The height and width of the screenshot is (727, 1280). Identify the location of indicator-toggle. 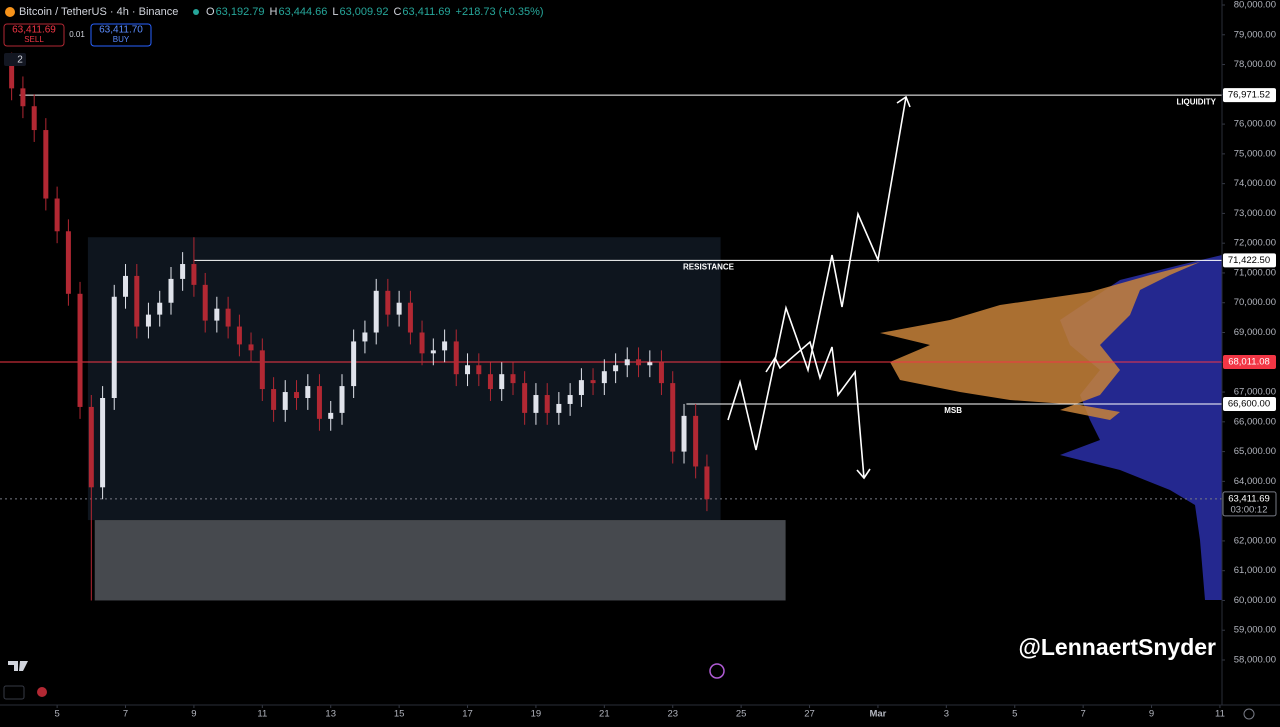
(15, 59).